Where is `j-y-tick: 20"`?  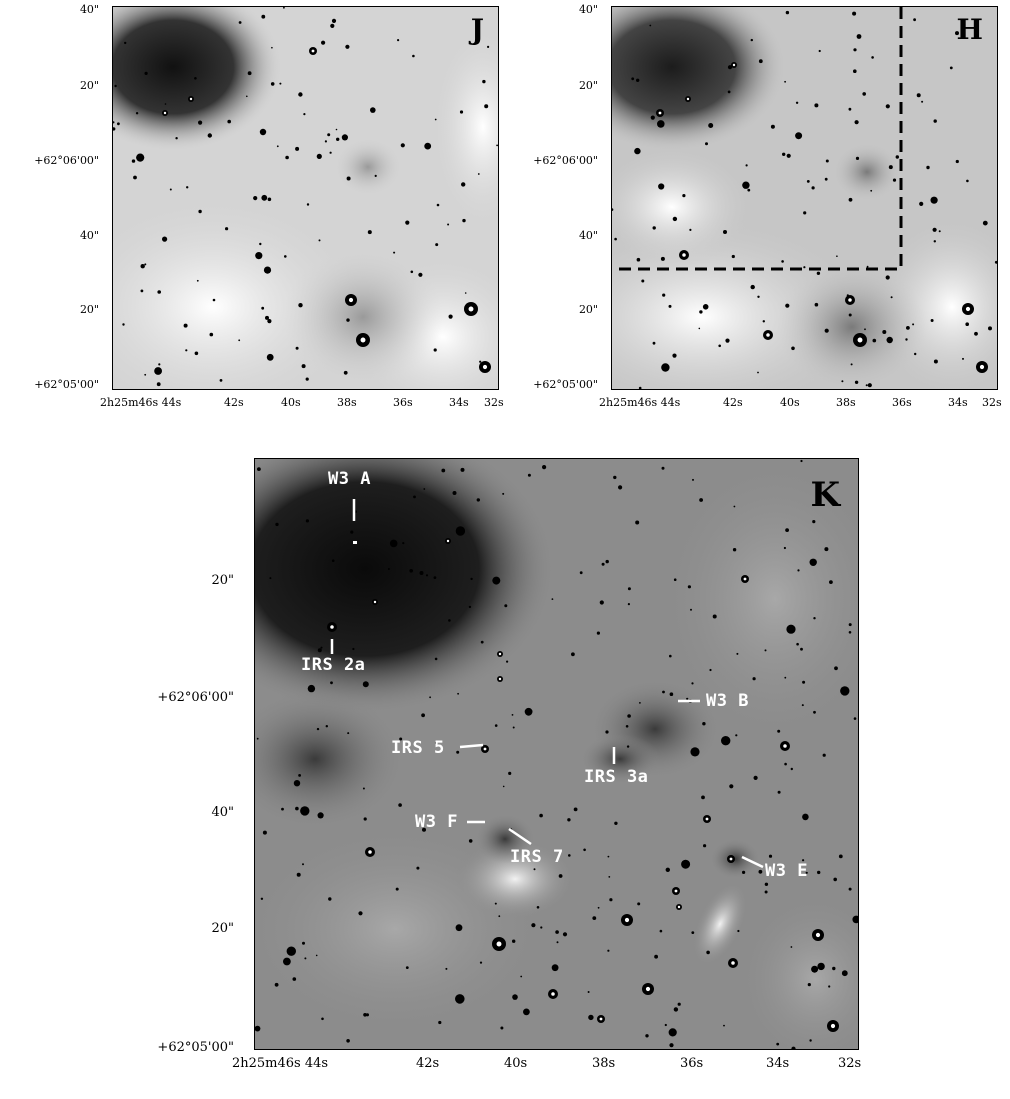
j-y-tick: 20" is located at coordinates (89, 85).